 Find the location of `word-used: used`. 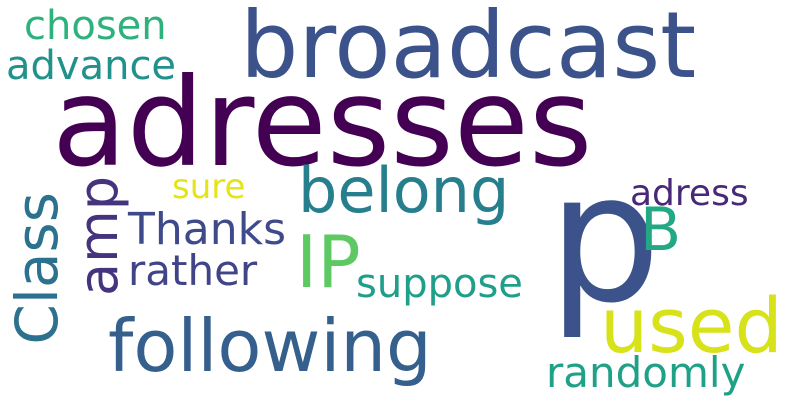

word-used: used is located at coordinates (691, 325).